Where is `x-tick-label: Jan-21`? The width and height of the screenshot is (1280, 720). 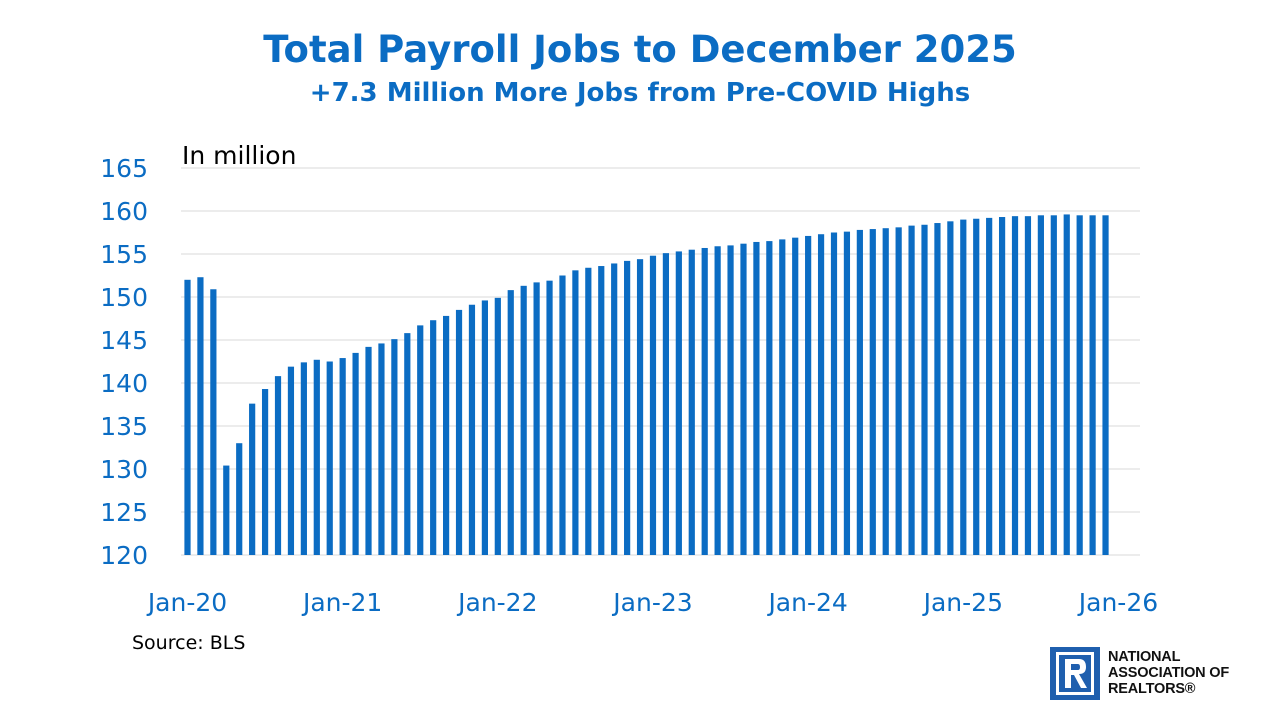 x-tick-label: Jan-21 is located at coordinates (341, 602).